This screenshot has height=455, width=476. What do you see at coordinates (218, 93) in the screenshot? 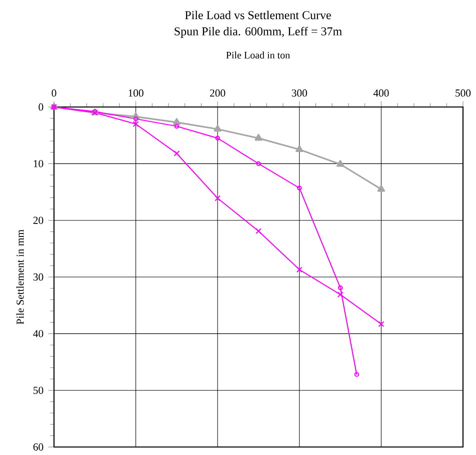
I see `x-tick-label: 200` at bounding box center [218, 93].